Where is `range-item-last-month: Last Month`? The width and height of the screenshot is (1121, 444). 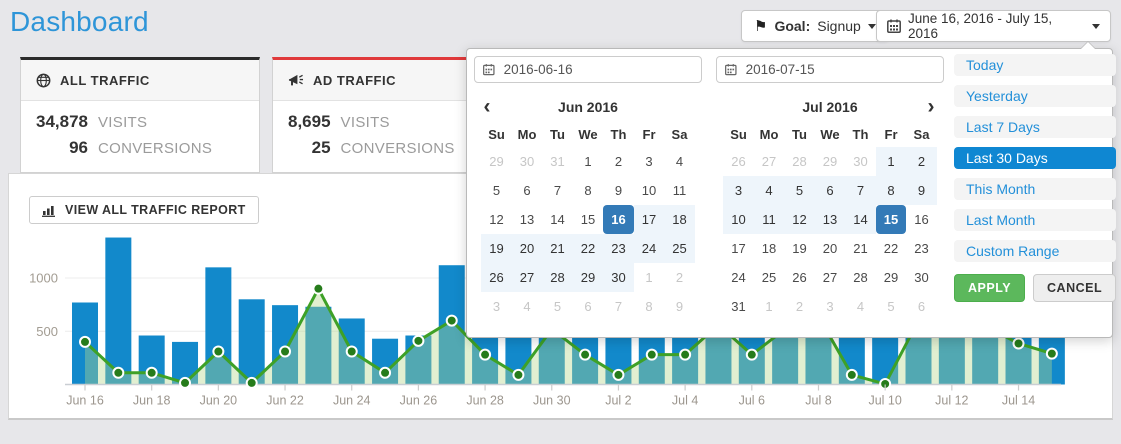
range-item-last-month: Last Month is located at coordinates (1035, 220).